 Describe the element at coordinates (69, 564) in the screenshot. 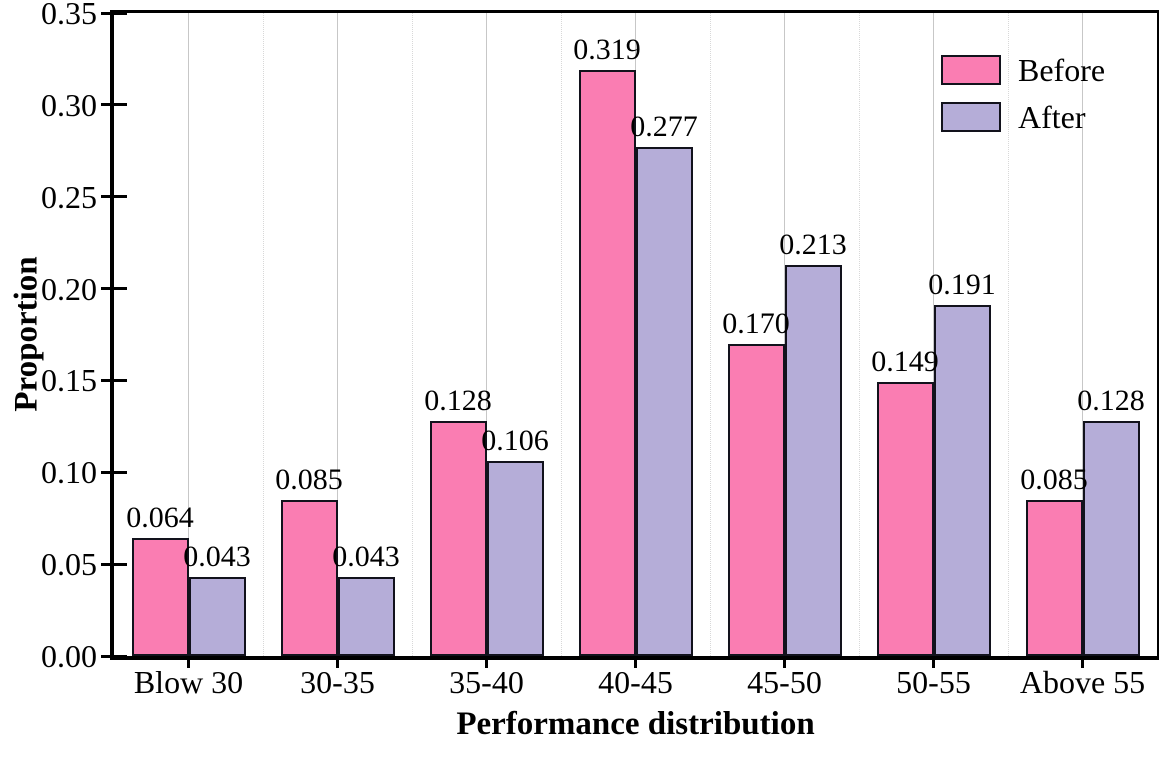

I see `y-axis-tick-label: 0.05` at that location.